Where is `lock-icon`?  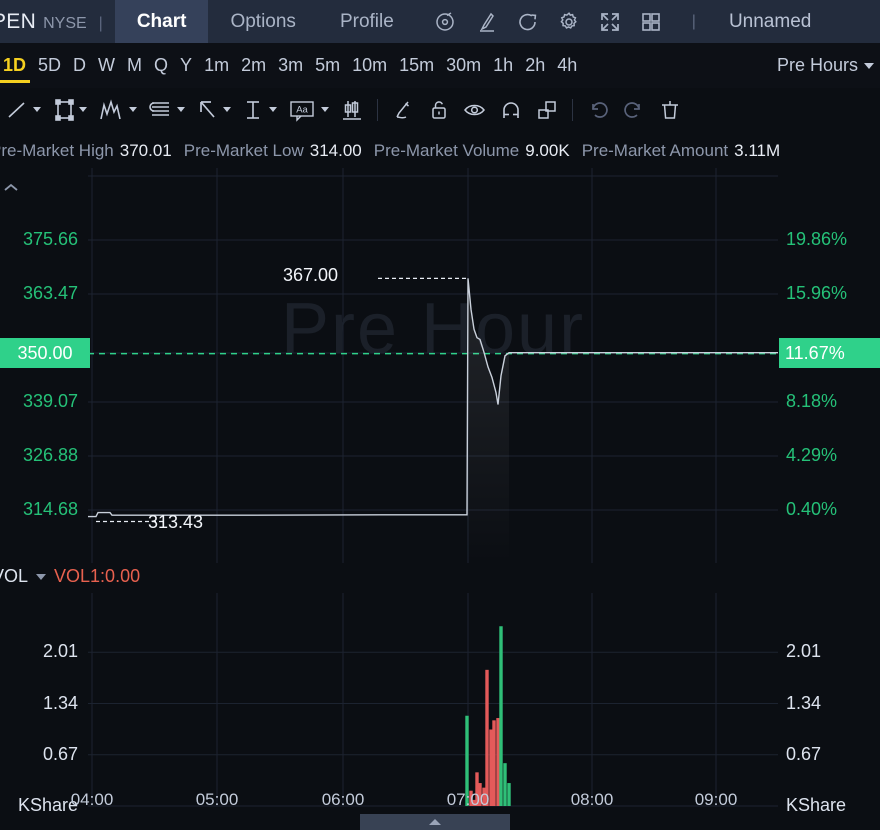
lock-icon is located at coordinates (439, 110).